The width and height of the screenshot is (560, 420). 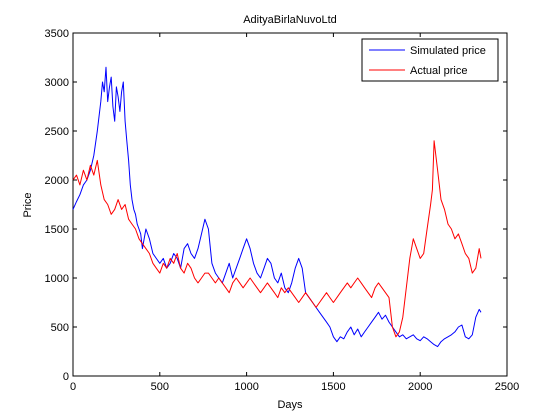 What do you see at coordinates (57, 83) in the screenshot?
I see `y-tick-label: 3000` at bounding box center [57, 83].